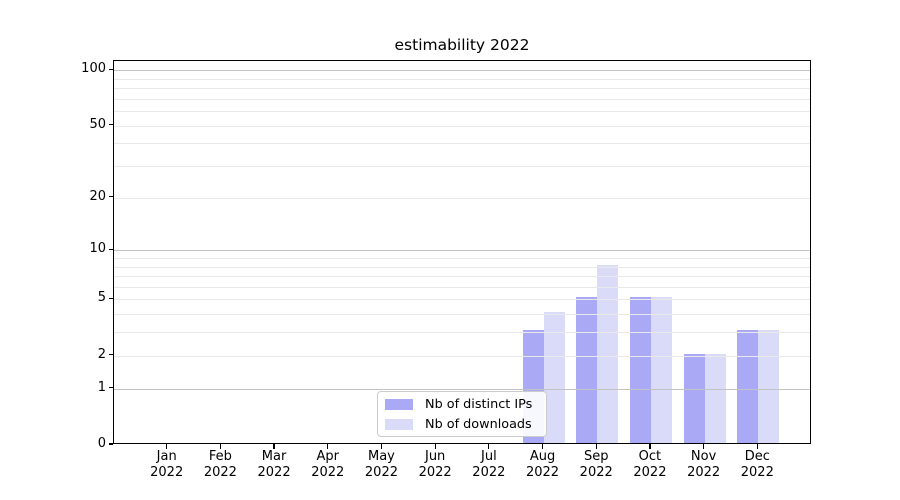 The width and height of the screenshot is (900, 500). I want to click on x-tick-label: Feb 2022, so click(220, 464).